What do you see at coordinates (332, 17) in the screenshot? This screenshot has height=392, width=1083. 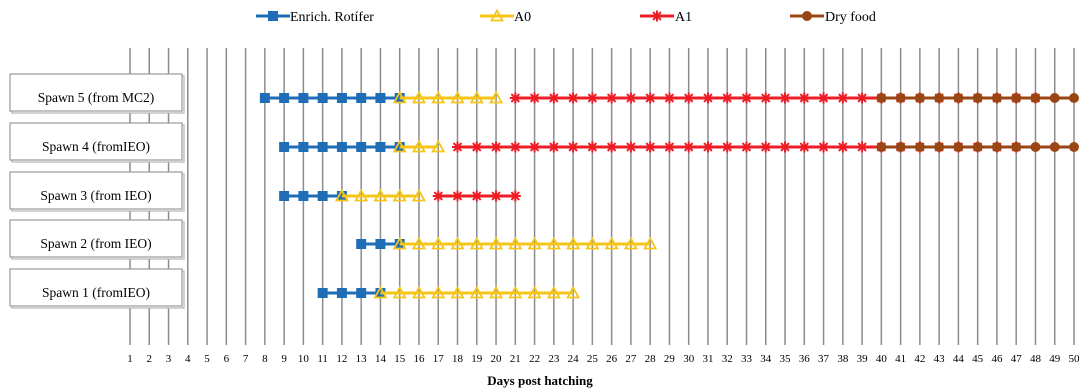 I see `legend-label: Enrich. Rotífer` at bounding box center [332, 17].